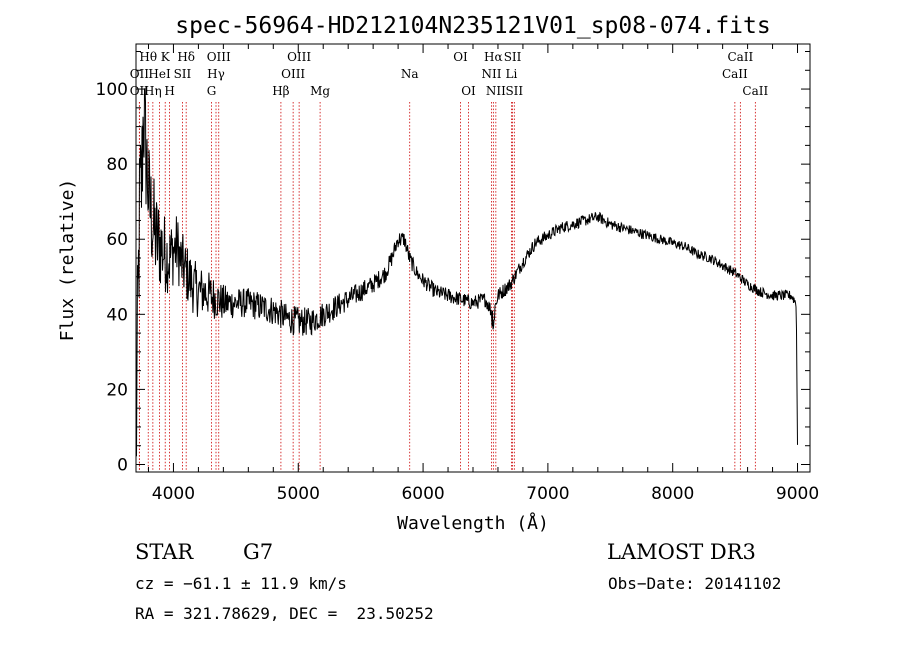 This screenshot has height=649, width=900. What do you see at coordinates (547, 494) in the screenshot?
I see `x-tick-label: 7000` at bounding box center [547, 494].